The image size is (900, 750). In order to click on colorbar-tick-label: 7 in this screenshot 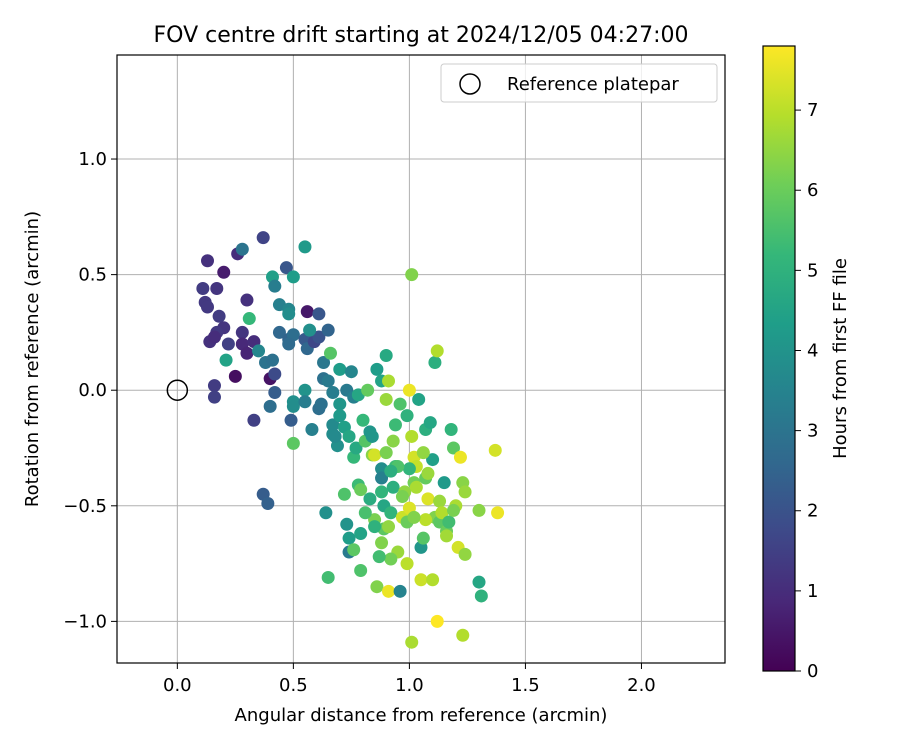, I will do `click(812, 110)`.